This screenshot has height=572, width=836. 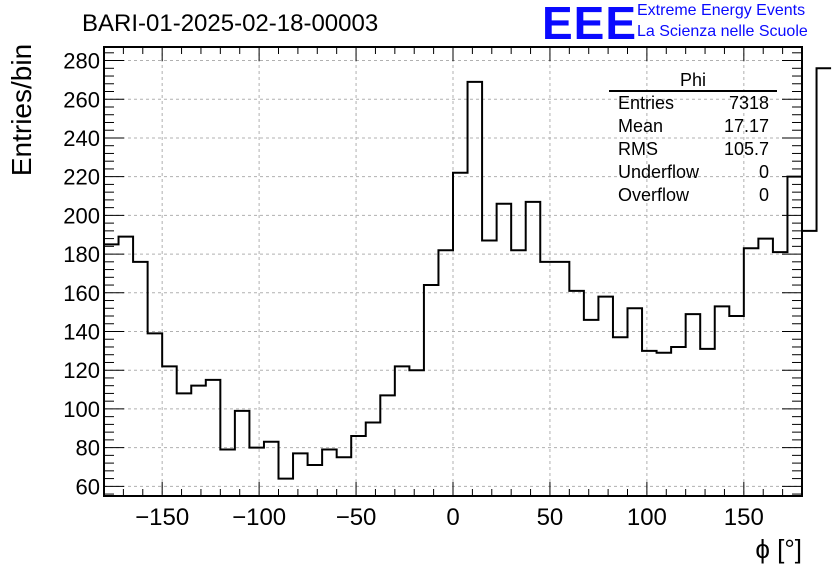 I want to click on y-tick-label: 80, so click(x=88, y=448).